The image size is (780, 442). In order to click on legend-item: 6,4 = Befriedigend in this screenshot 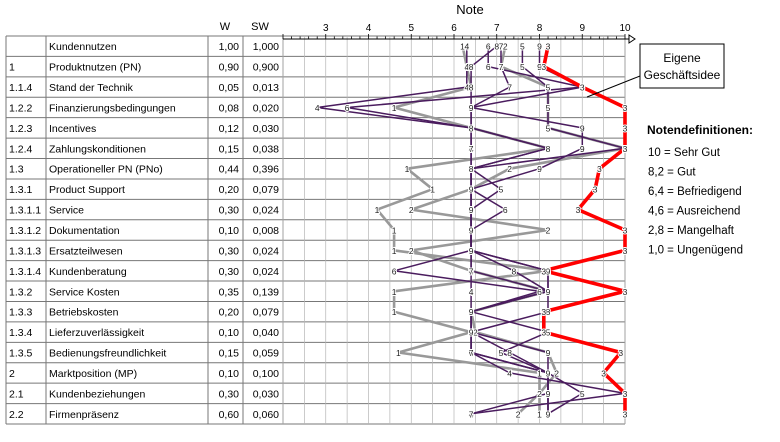, I will do `click(695, 192)`.